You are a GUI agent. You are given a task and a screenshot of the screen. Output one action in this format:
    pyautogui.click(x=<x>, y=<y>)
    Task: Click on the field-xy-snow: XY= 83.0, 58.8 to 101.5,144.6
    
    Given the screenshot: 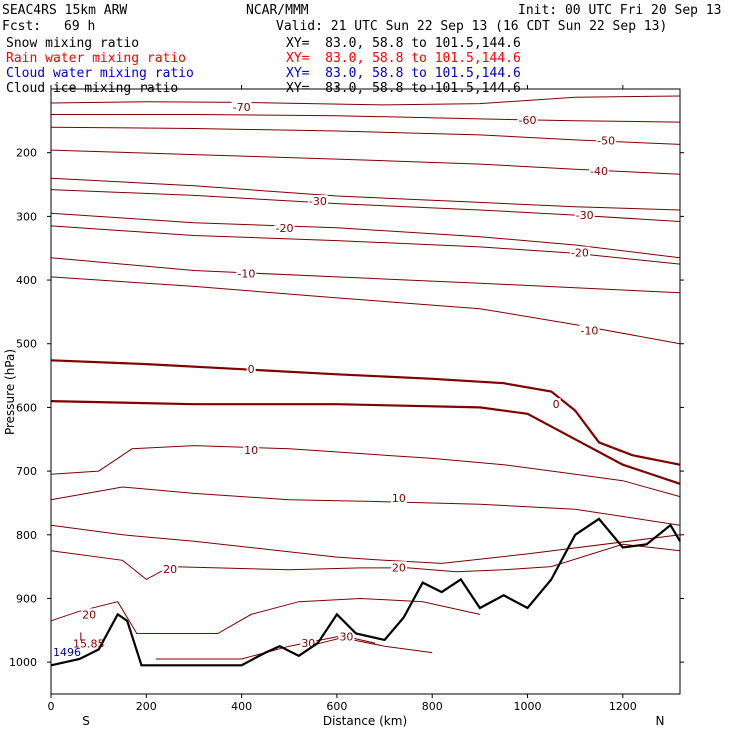 What is the action you would take?
    pyautogui.click(x=403, y=43)
    